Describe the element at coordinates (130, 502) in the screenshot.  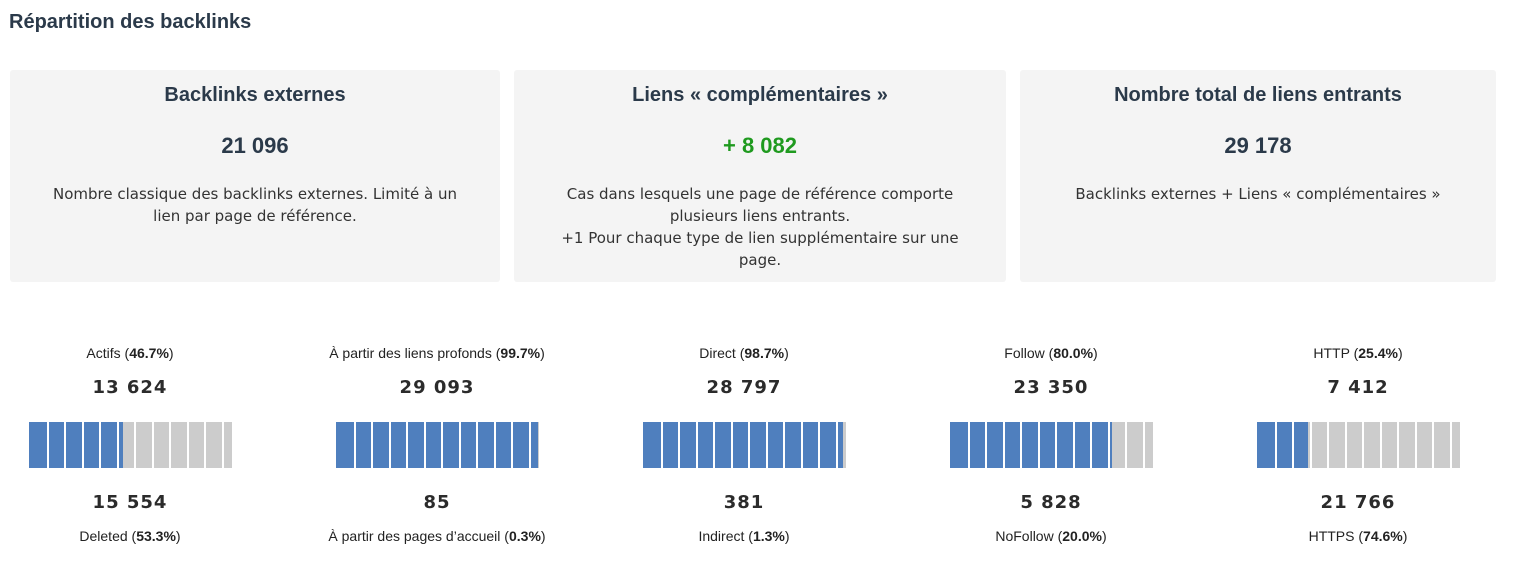
I see `stat-bottom-value: 15 554` at that location.